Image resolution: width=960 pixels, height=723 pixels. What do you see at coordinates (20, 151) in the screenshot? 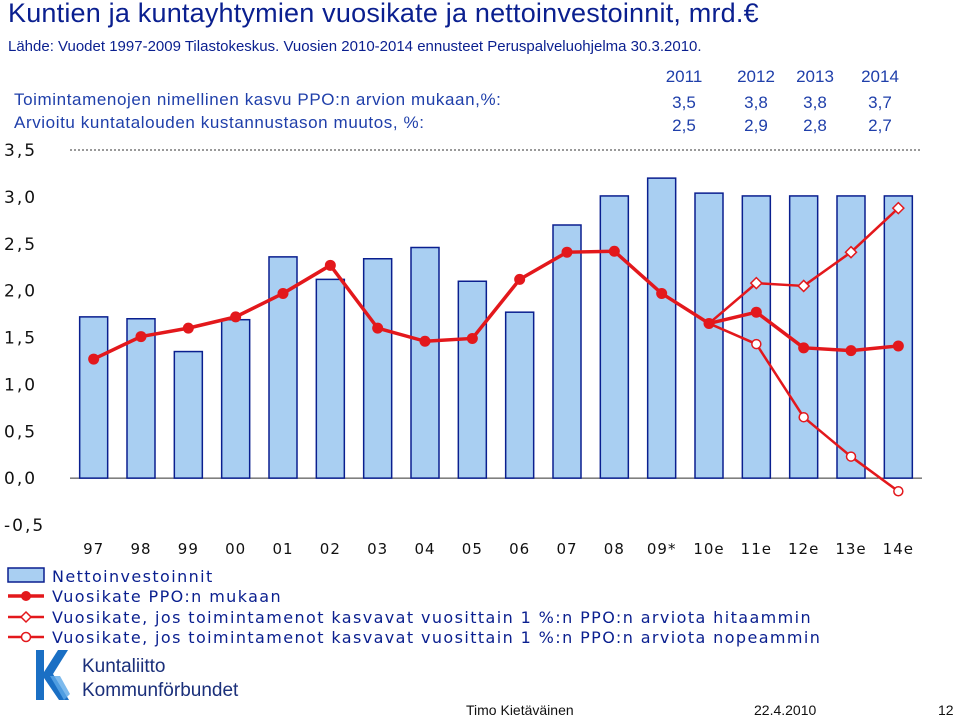
I see `y-tick-label: 3,5` at bounding box center [20, 151].